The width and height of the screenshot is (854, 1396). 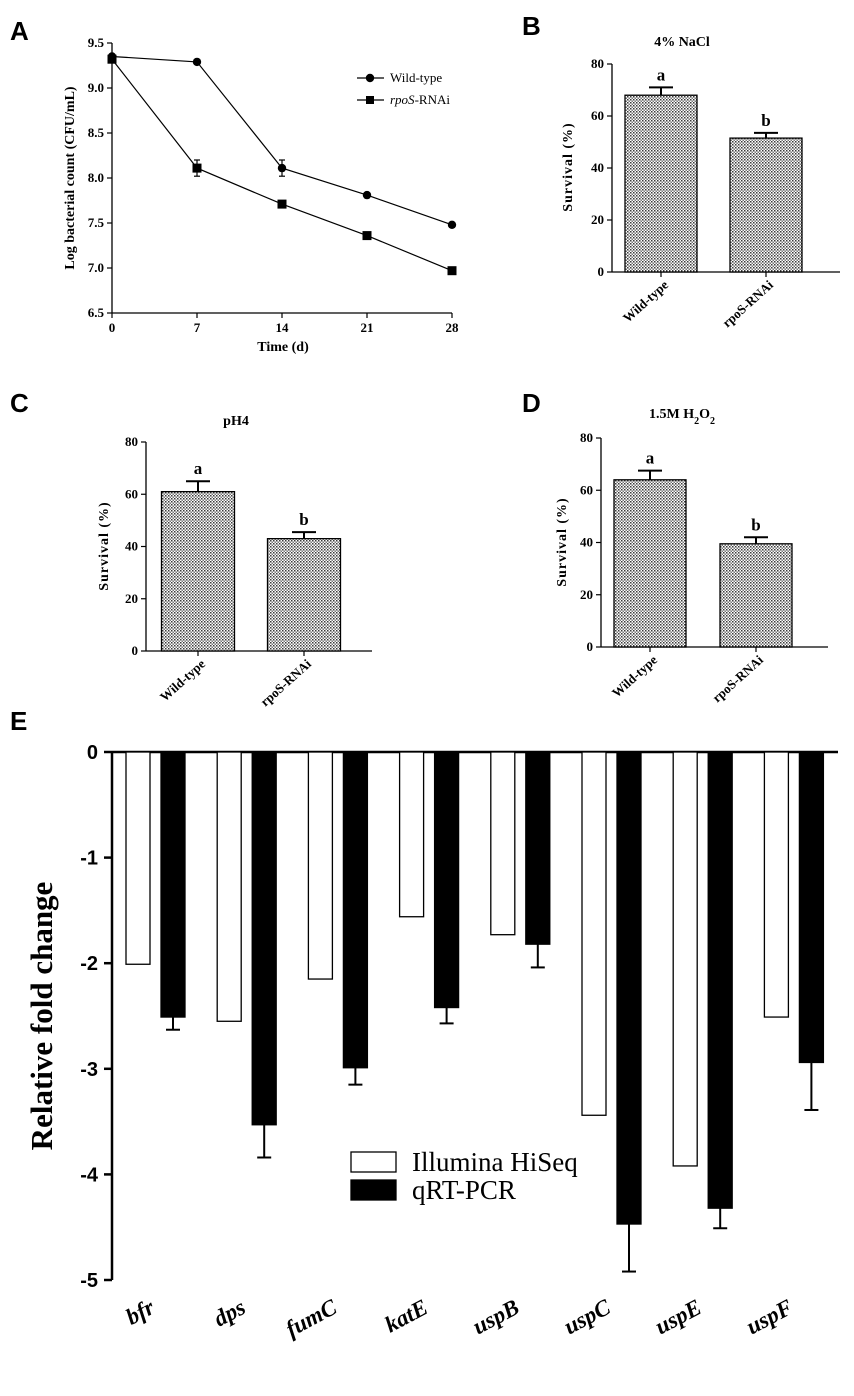 What do you see at coordinates (650, 458) in the screenshot?
I see `d-significance-wild-type: a` at bounding box center [650, 458].